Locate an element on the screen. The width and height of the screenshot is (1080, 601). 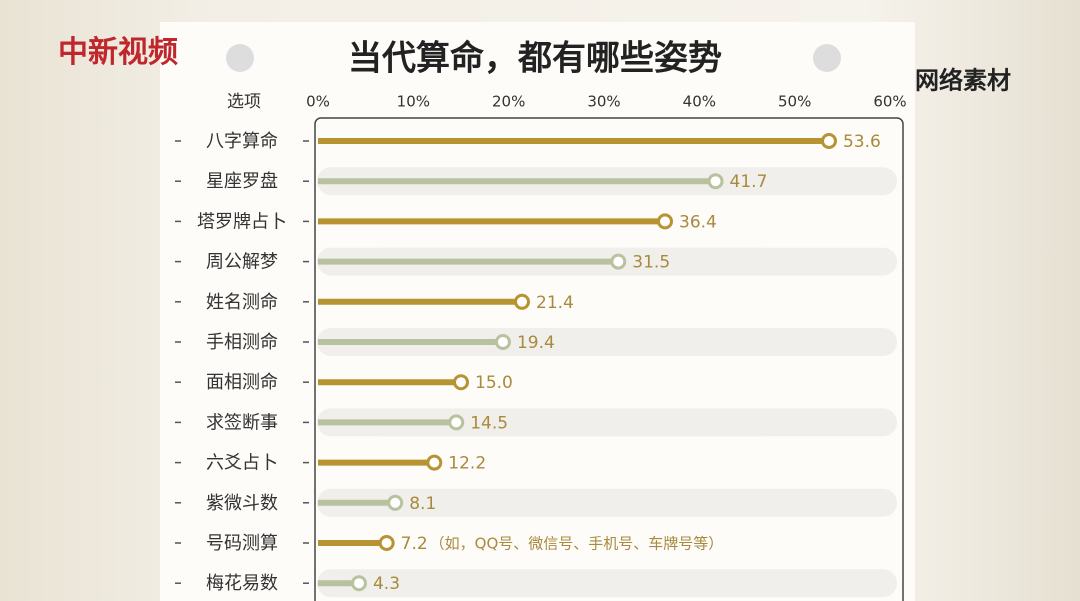
x-tick-label: 50% is located at coordinates (794, 102).